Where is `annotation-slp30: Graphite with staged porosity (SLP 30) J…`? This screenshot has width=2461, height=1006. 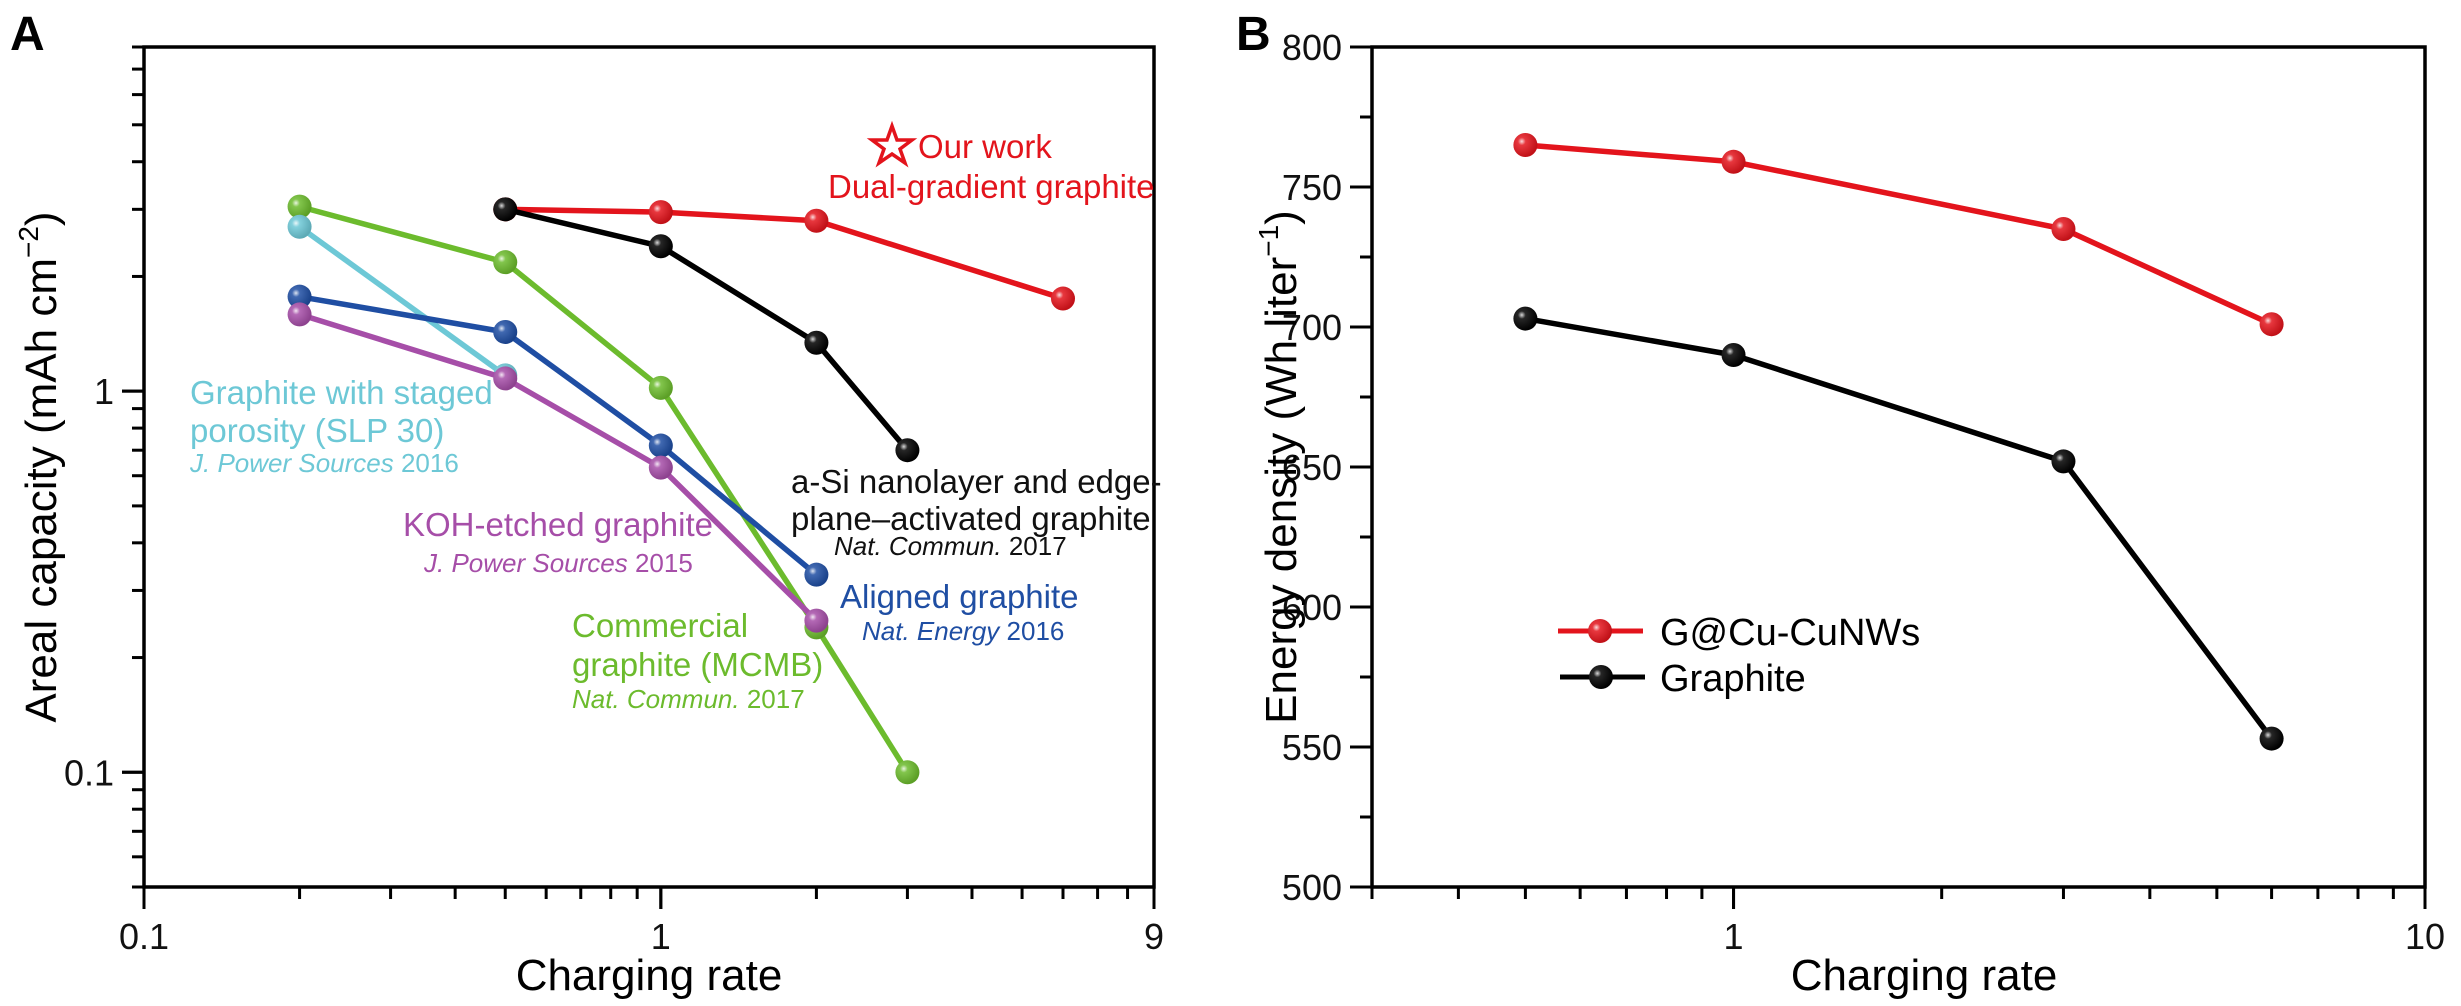
annotation-slp30: Graphite with staged porosity (SLP 30) J… is located at coordinates (341, 426).